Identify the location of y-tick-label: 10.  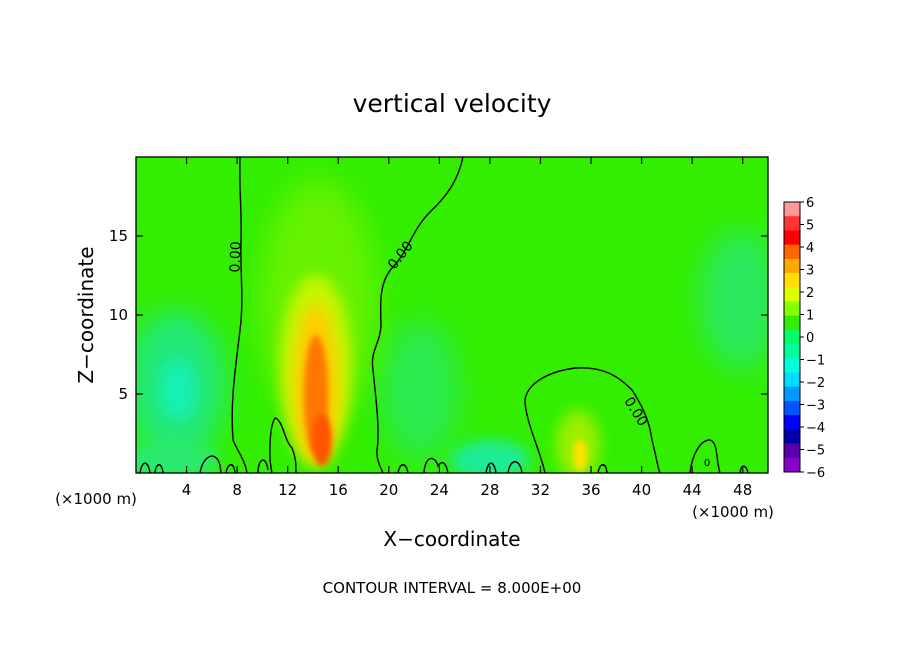
(118, 315).